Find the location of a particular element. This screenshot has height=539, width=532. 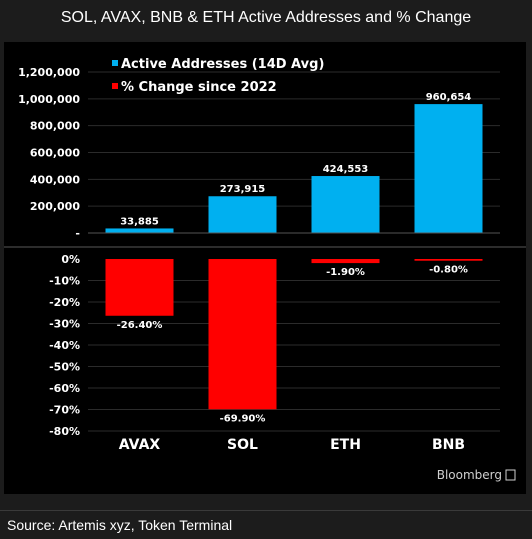

bar-eth-change is located at coordinates (345, 261).